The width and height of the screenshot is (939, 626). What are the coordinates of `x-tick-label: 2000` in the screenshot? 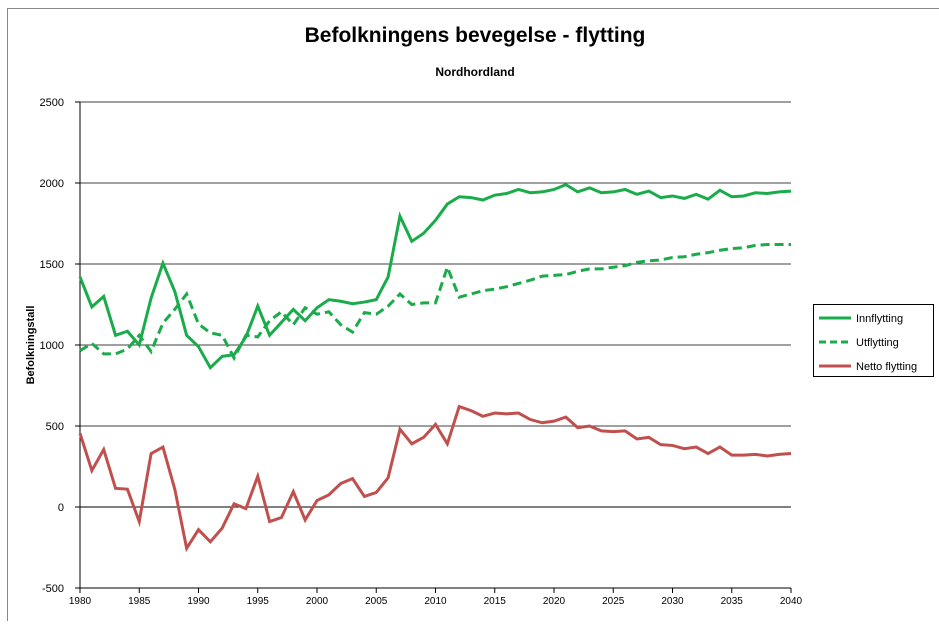 It's located at (317, 601).